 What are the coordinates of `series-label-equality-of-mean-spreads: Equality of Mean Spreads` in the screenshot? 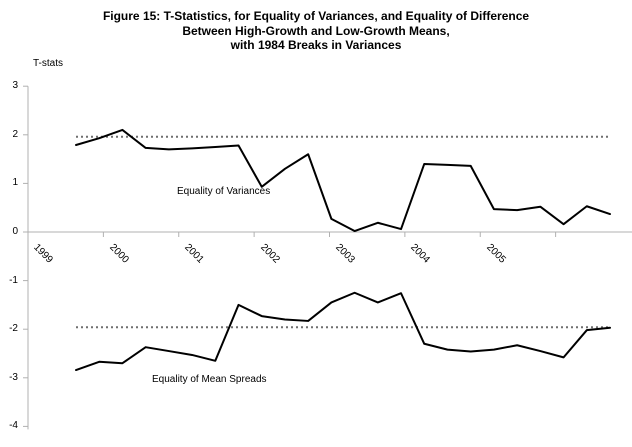 It's located at (209, 379).